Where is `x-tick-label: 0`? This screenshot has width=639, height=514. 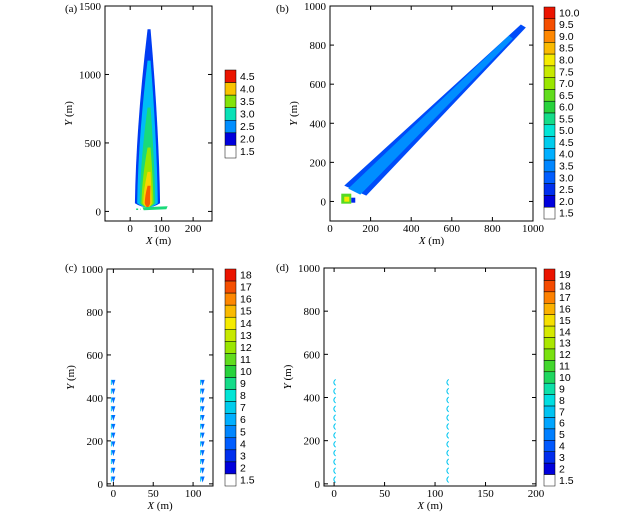 x-tick-label: 0 is located at coordinates (334, 494).